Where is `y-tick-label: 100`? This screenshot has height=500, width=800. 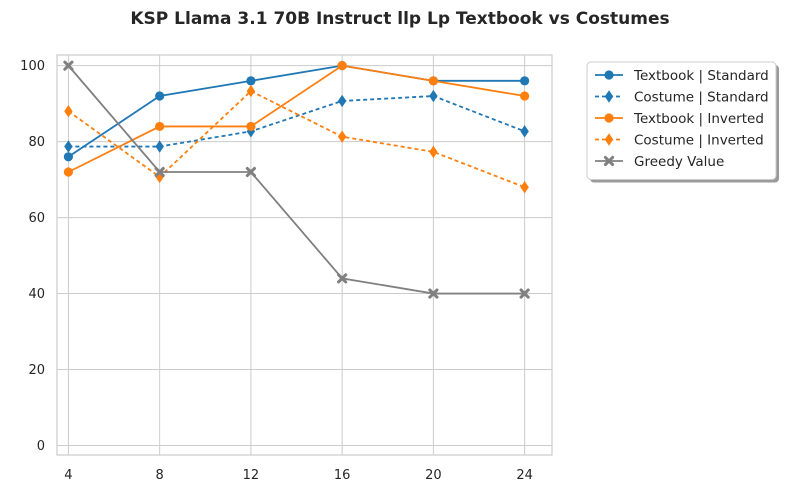 y-tick-label: 100 is located at coordinates (32, 66).